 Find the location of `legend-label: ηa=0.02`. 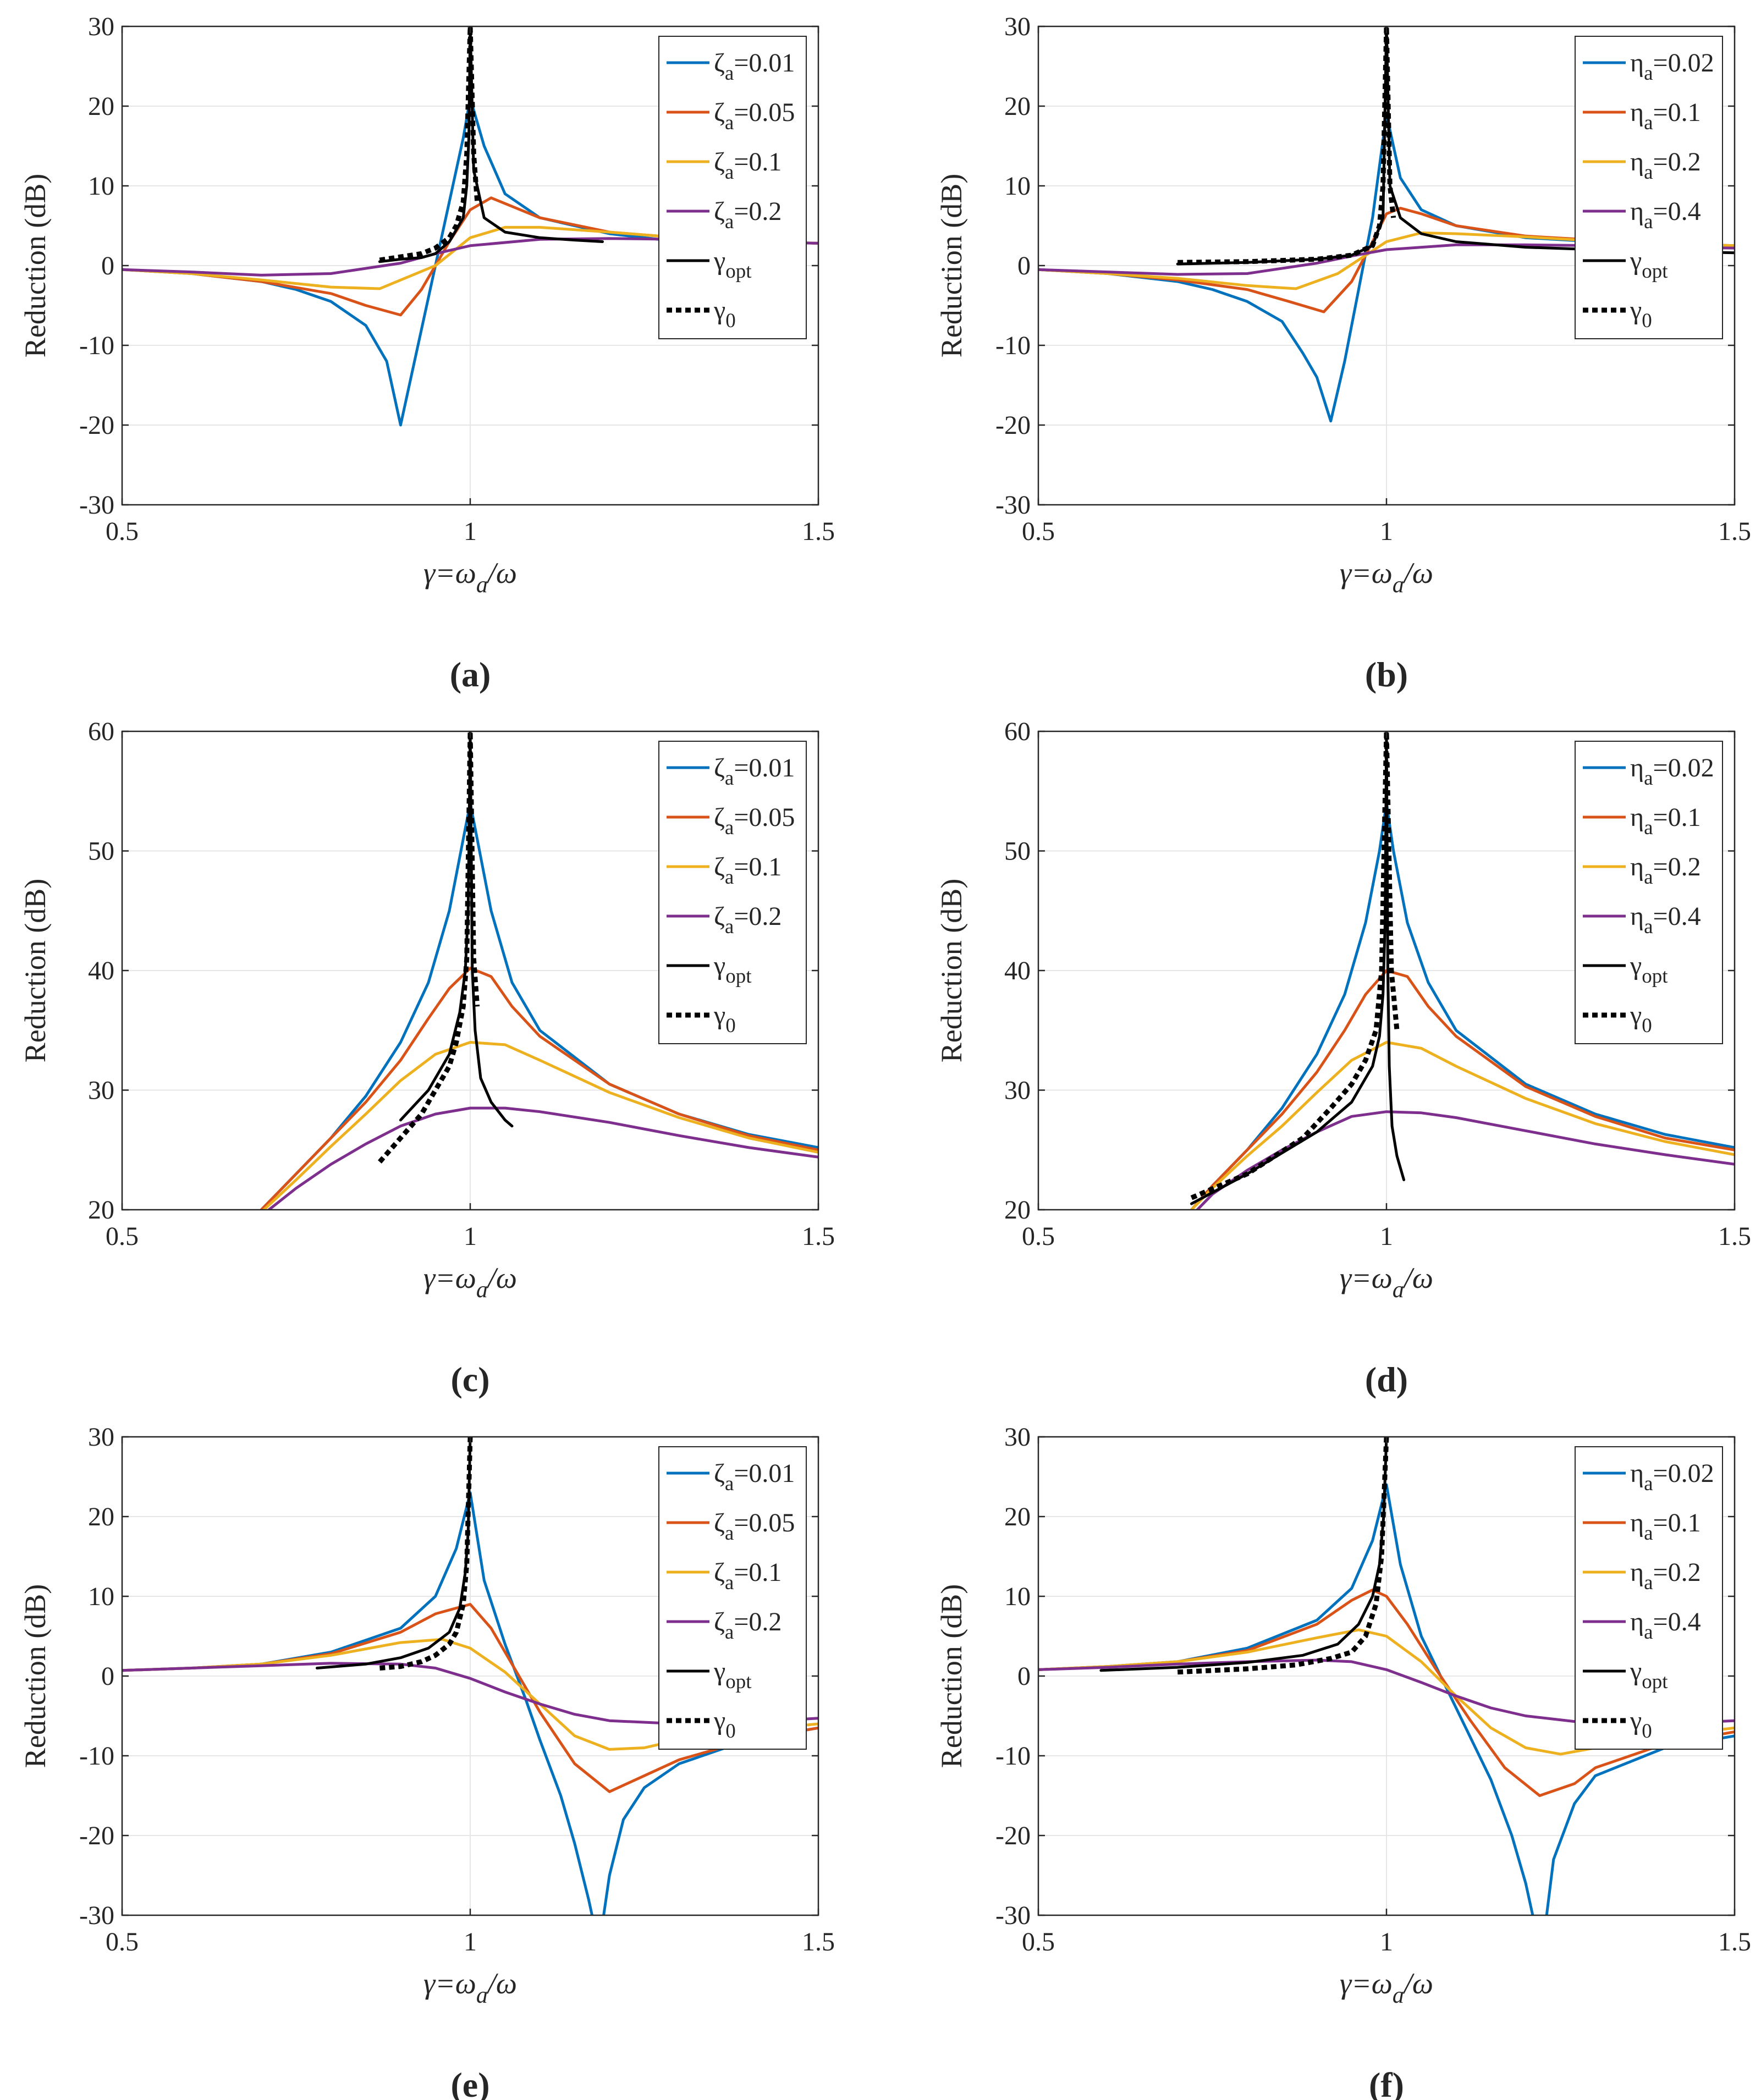

legend-label: ηa=0.02 is located at coordinates (1672, 66).